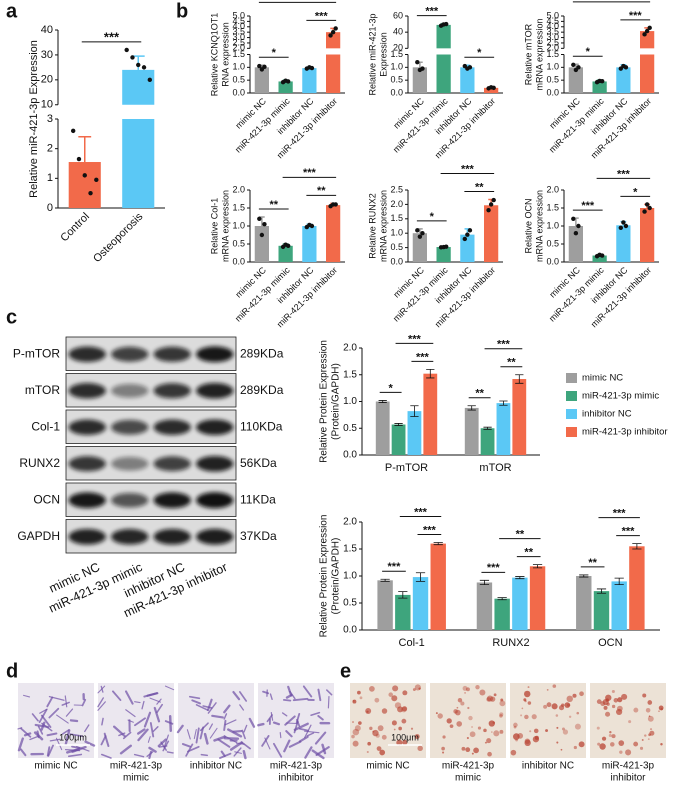 Image resolution: width=685 pixels, height=787 pixels. I want to click on y-tick-label: 20, so click(398, 48).